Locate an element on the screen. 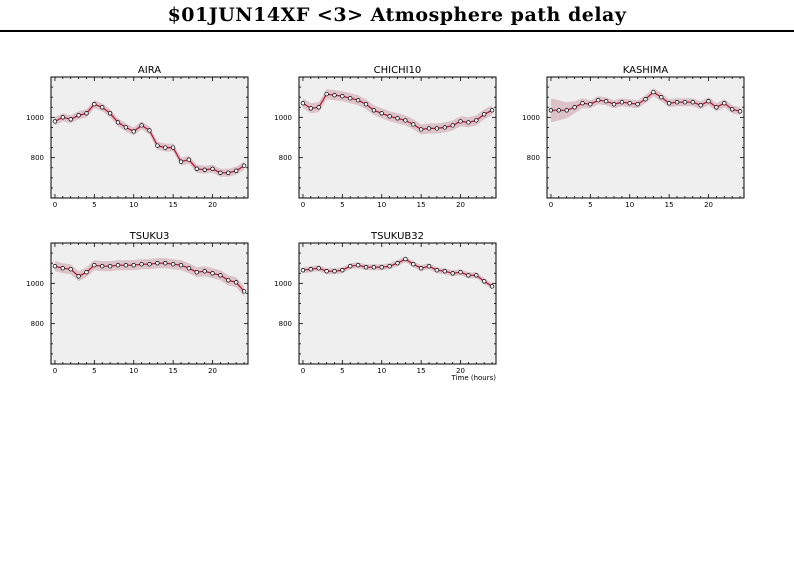 This screenshot has width=794, height=577. title-rule is located at coordinates (397, 31).